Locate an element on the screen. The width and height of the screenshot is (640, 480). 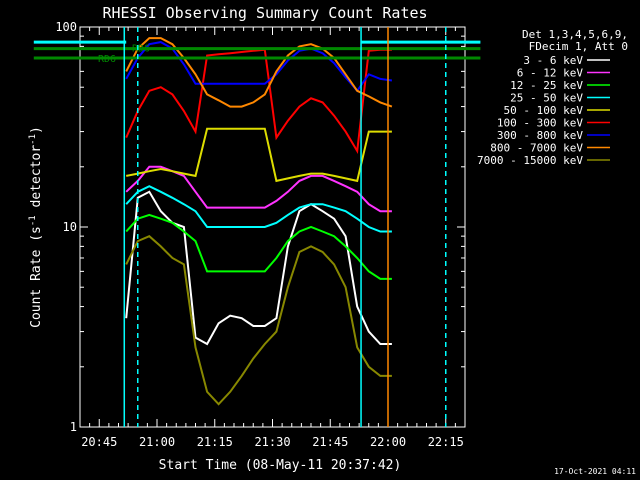
x-tick-label: 22:00 is located at coordinates (388, 442).